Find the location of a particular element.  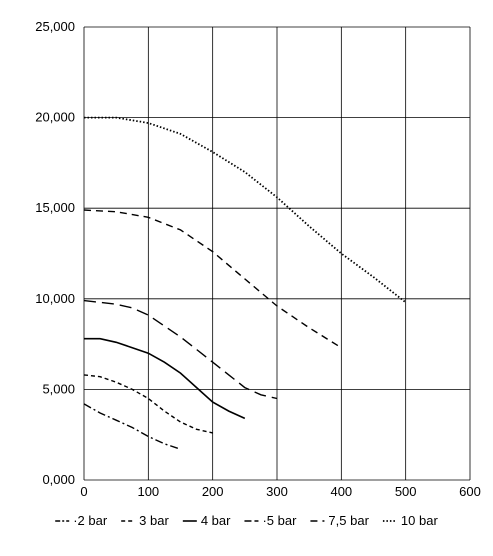

legend-item: ·5 bar is located at coordinates (270, 520).